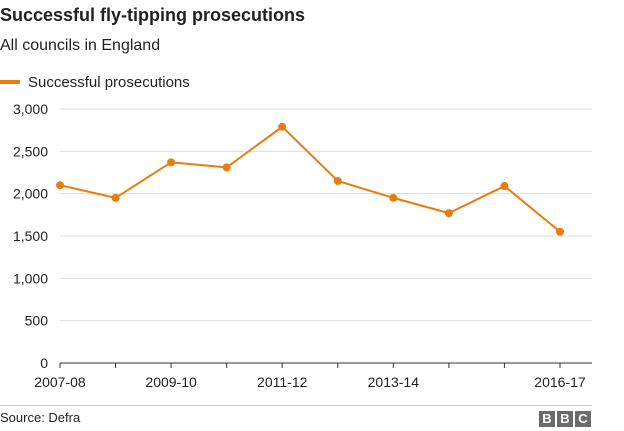 This screenshot has width=624, height=431. What do you see at coordinates (296, 405) in the screenshot?
I see `footer-divider` at bounding box center [296, 405].